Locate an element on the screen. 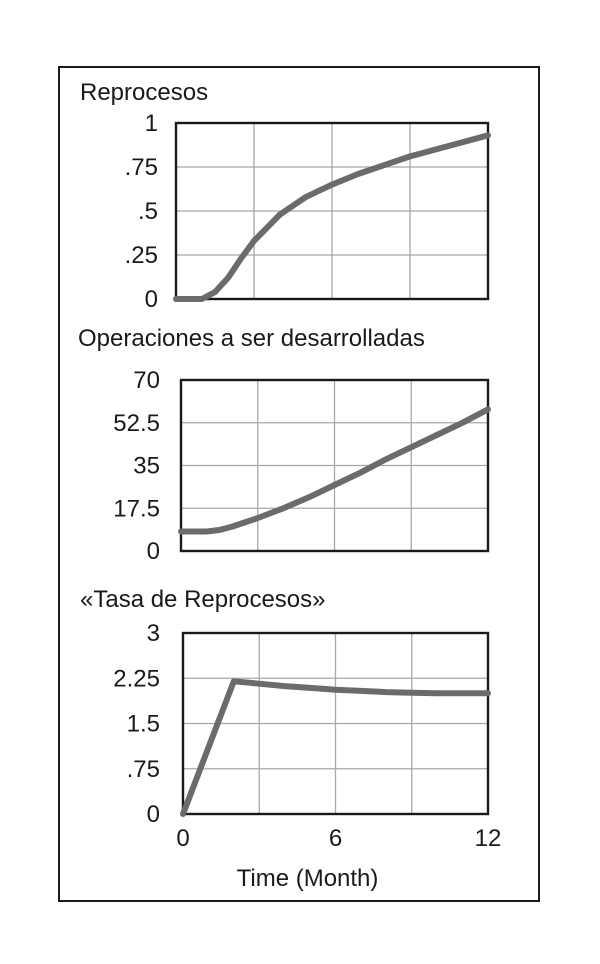 This screenshot has width=600, height=964. x-tick-label: 12 is located at coordinates (488, 838).